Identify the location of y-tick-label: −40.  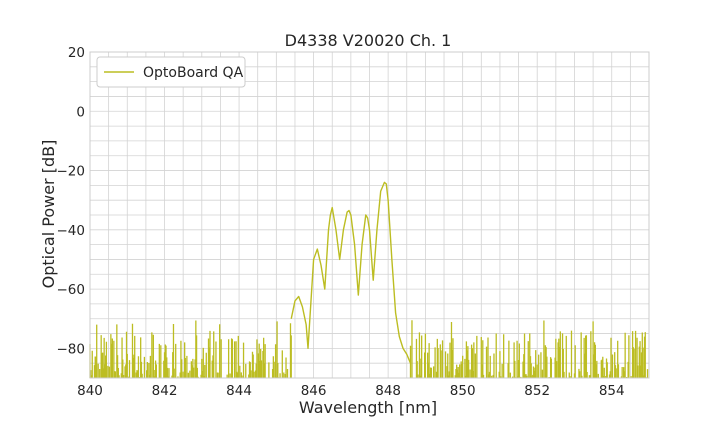
(71, 231).